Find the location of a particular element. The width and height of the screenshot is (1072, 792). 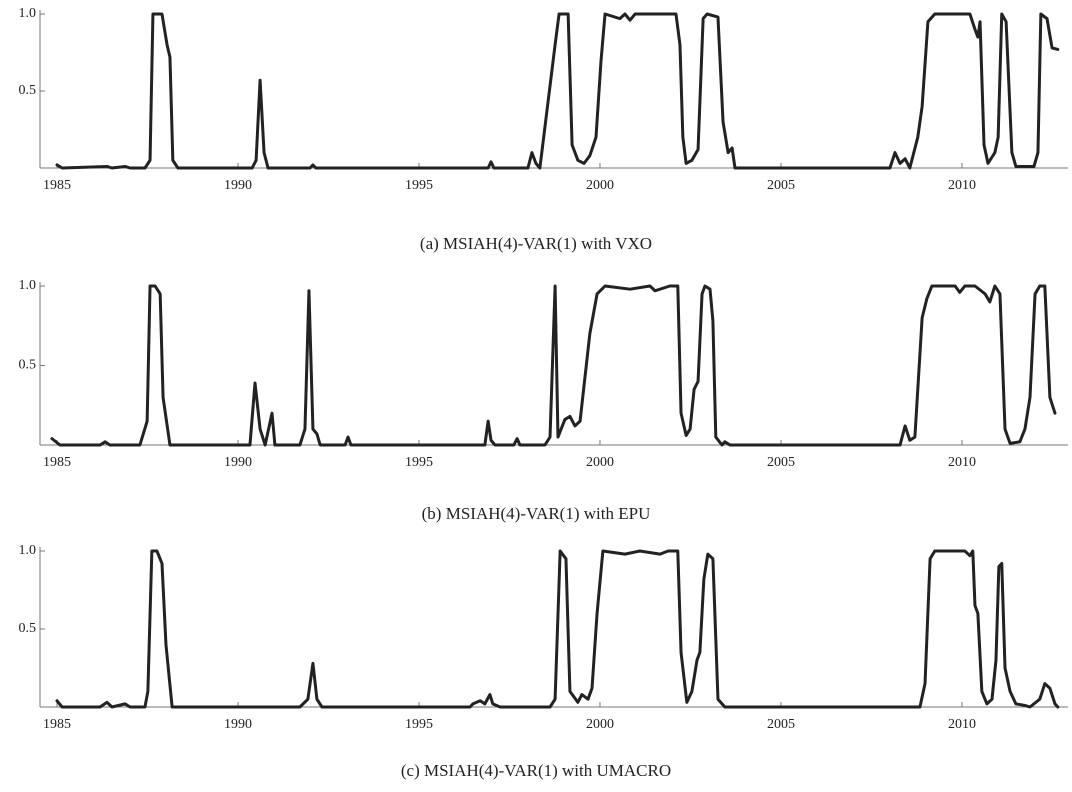

caption: (c) MSIAH(4)-VAR(1) with UMACRO is located at coordinates (536, 770).